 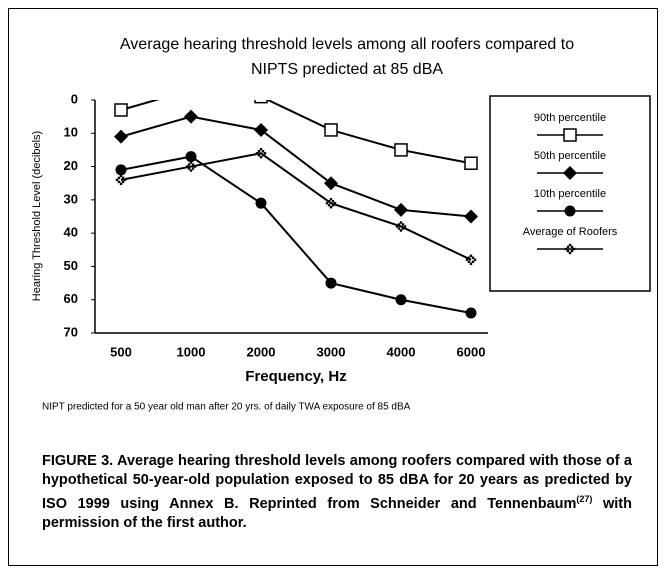 What do you see at coordinates (71, 331) in the screenshot?
I see `y-tick-label: 70` at bounding box center [71, 331].